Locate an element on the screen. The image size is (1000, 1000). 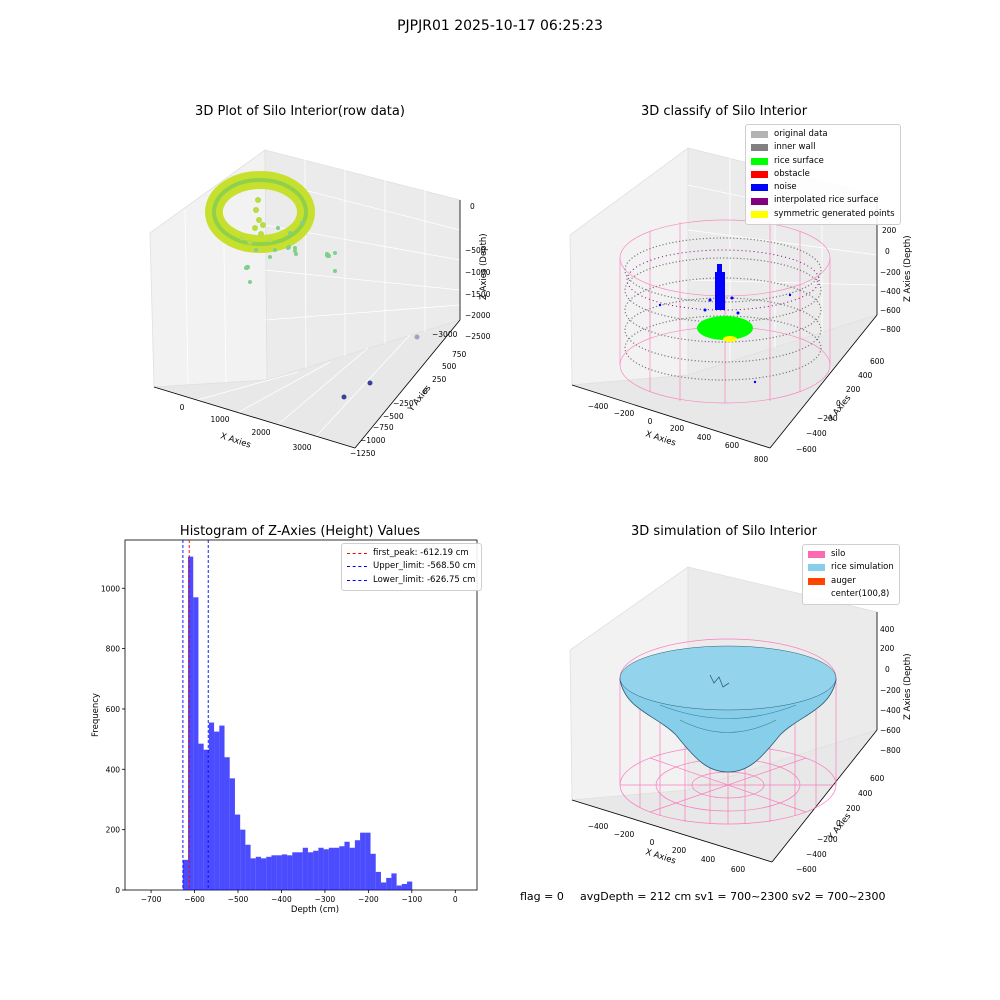
x-tick: 600 is located at coordinates (732, 445).